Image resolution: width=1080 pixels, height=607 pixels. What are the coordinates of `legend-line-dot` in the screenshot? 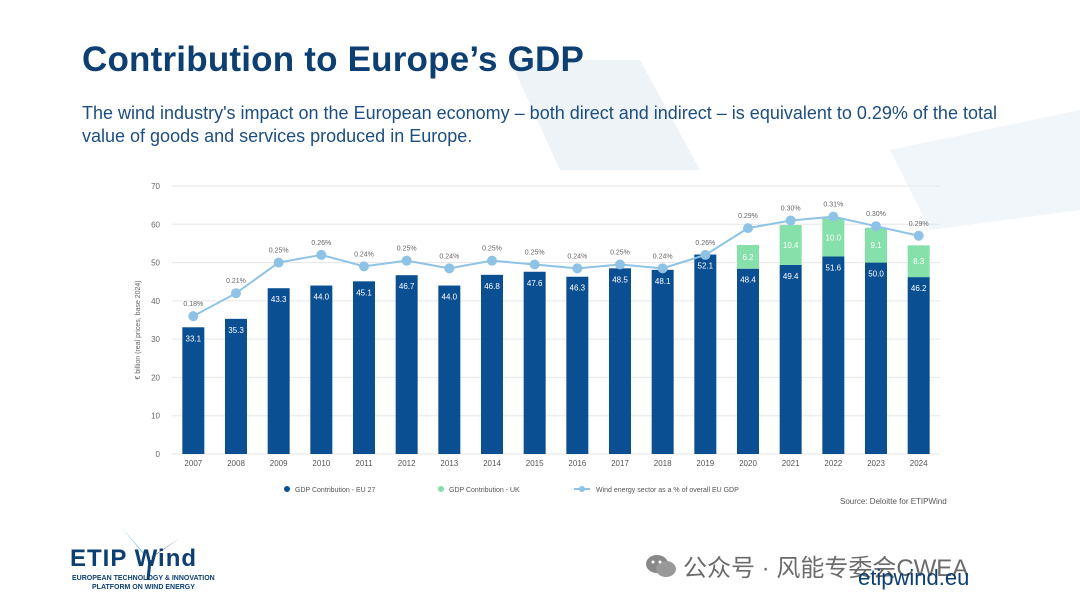 It's located at (582, 489).